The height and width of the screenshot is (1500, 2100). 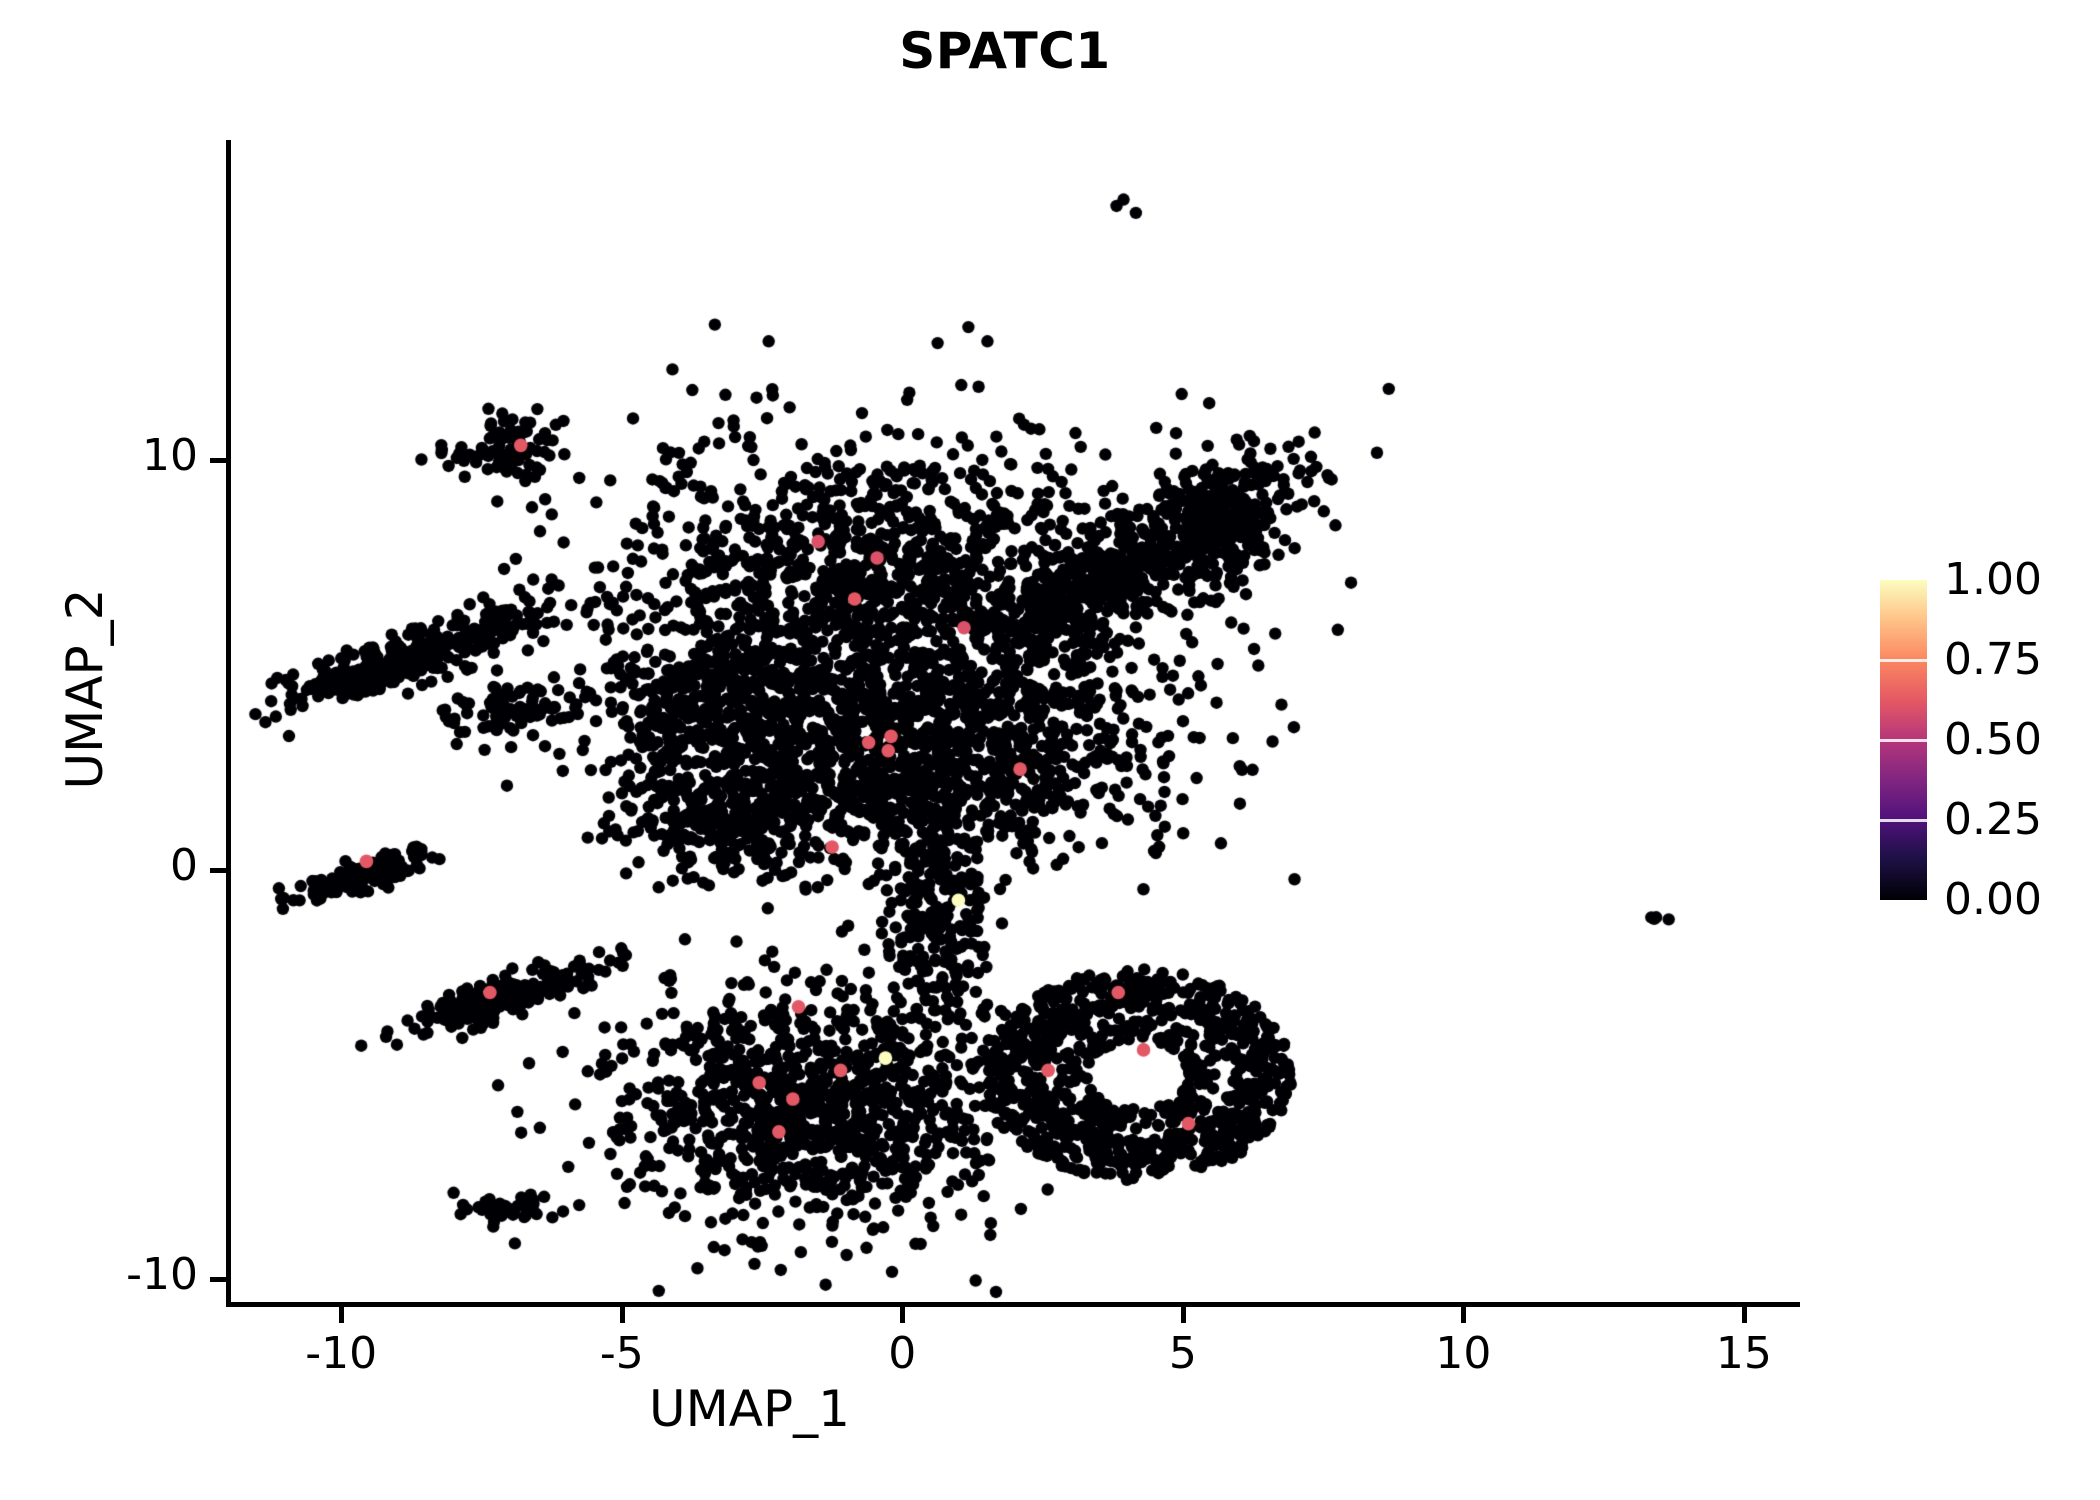 I want to click on colorbar-tick-label: 0.00, so click(x=1993, y=899).